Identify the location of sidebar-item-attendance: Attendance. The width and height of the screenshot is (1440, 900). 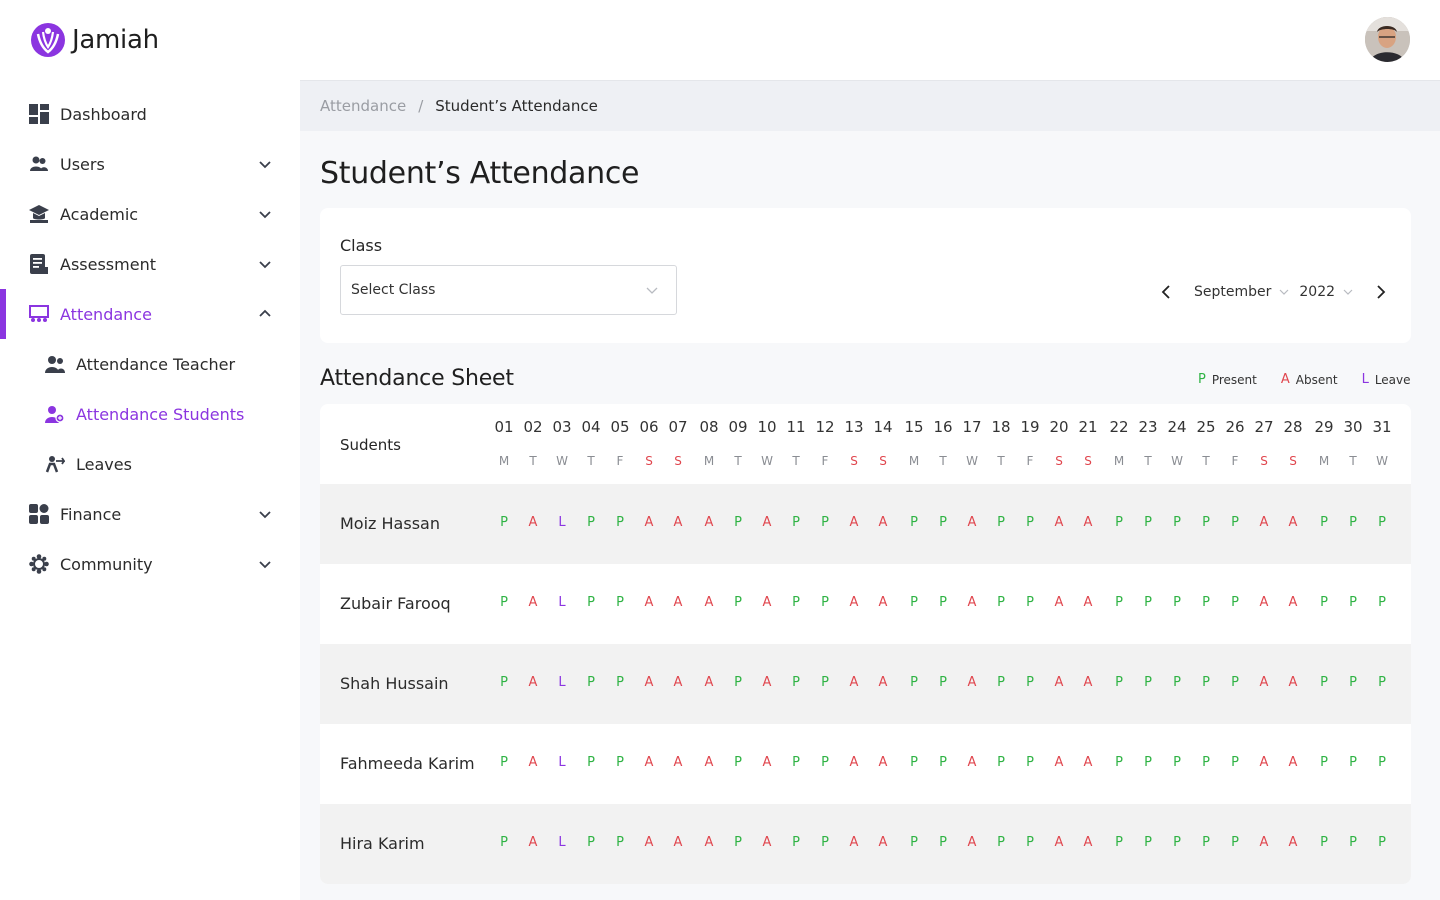
(150, 314).